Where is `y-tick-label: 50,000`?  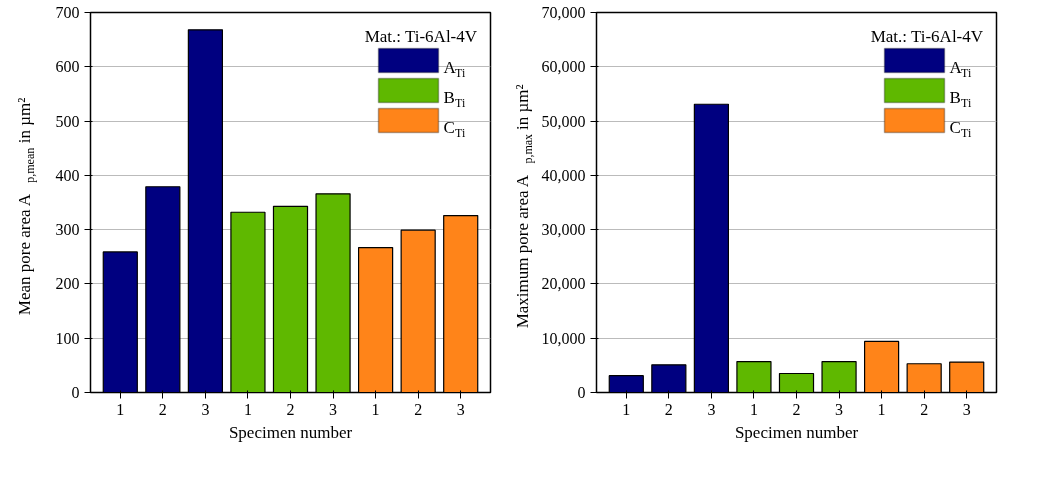
y-tick-label: 50,000 is located at coordinates (563, 121).